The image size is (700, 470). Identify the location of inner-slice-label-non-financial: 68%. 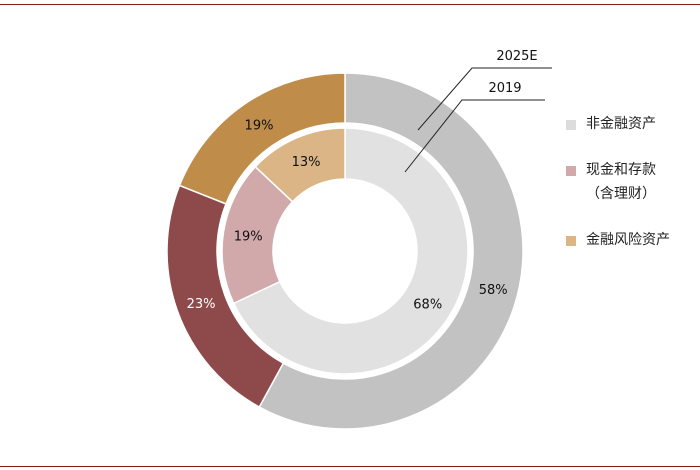
(427, 305).